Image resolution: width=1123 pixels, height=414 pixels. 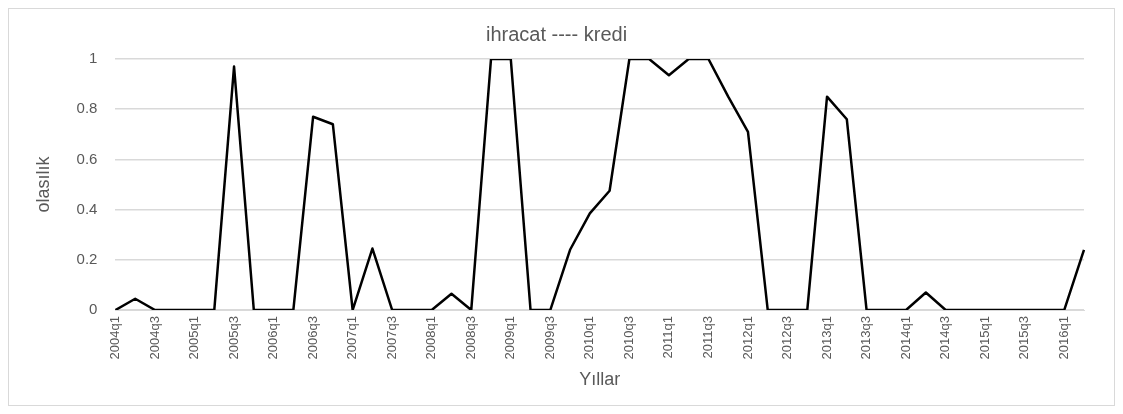 I want to click on x-tick-label: 2004q3, so click(x=154, y=338).